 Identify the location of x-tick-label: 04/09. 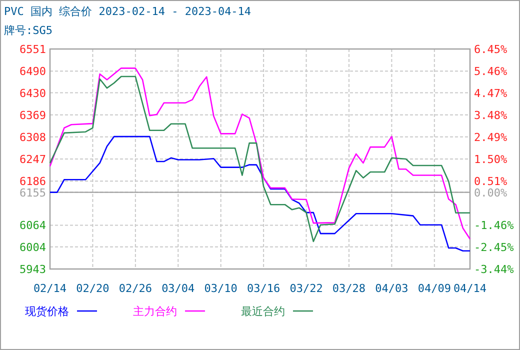
(434, 288).